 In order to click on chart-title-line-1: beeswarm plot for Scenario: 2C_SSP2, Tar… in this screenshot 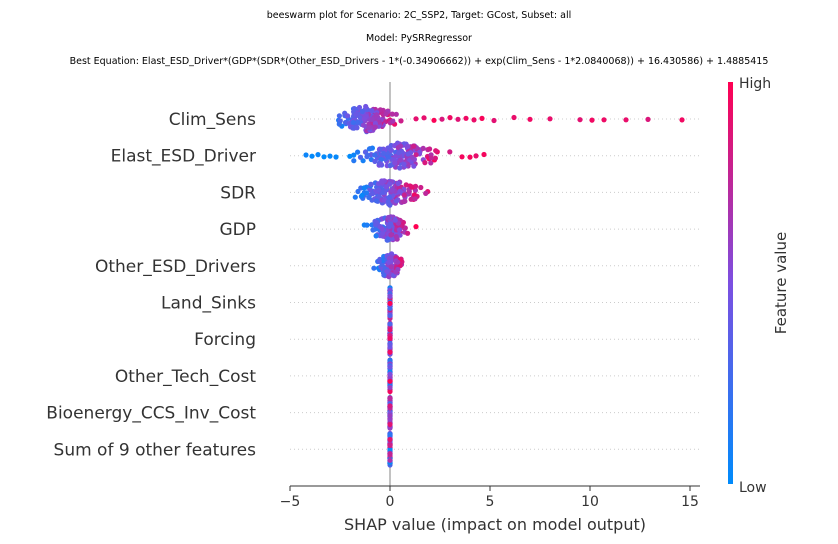, I will do `click(419, 15)`.